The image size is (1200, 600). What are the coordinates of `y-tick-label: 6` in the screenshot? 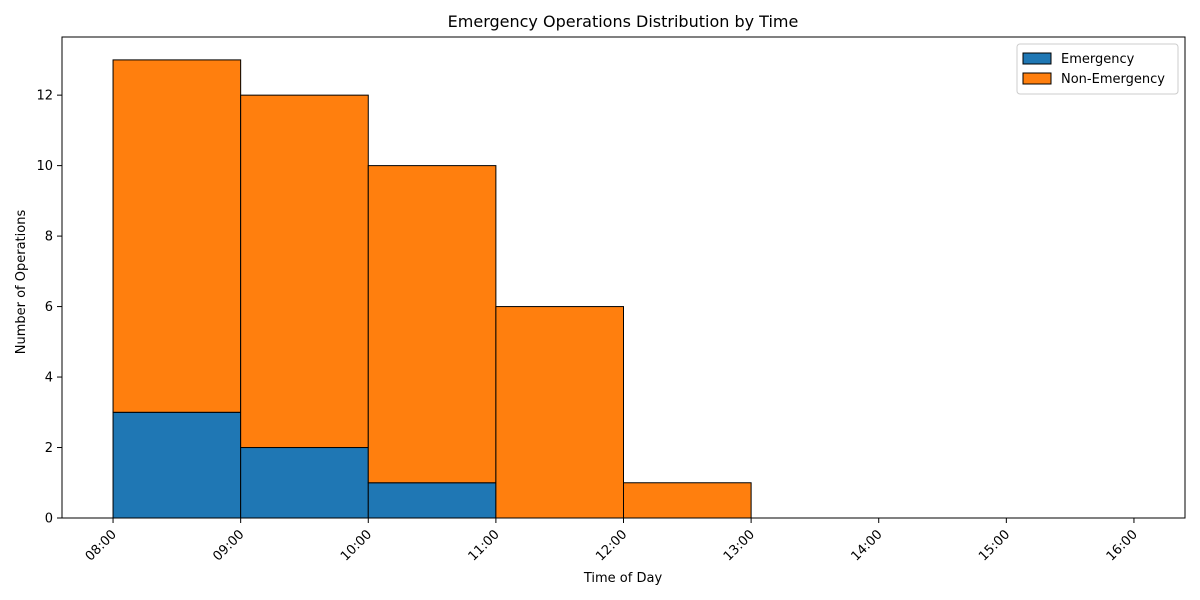 It's located at (49, 307).